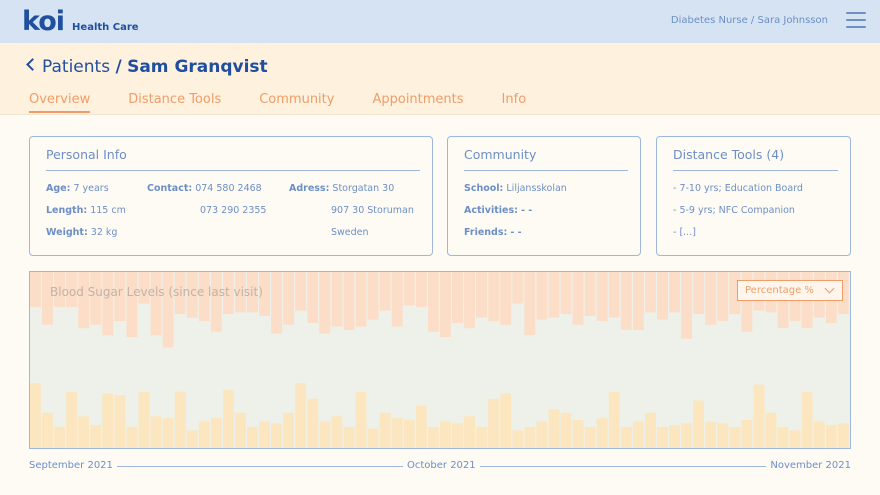 The width and height of the screenshot is (880, 495). I want to click on tab-distance-tools: Distance Tools, so click(175, 99).